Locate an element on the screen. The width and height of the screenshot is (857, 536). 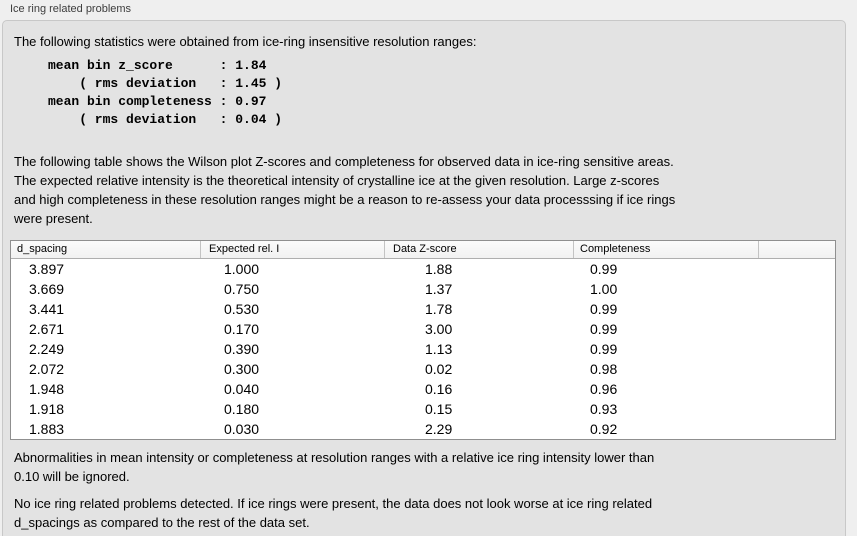
cell-data-z-score: 2.29 is located at coordinates (439, 429).